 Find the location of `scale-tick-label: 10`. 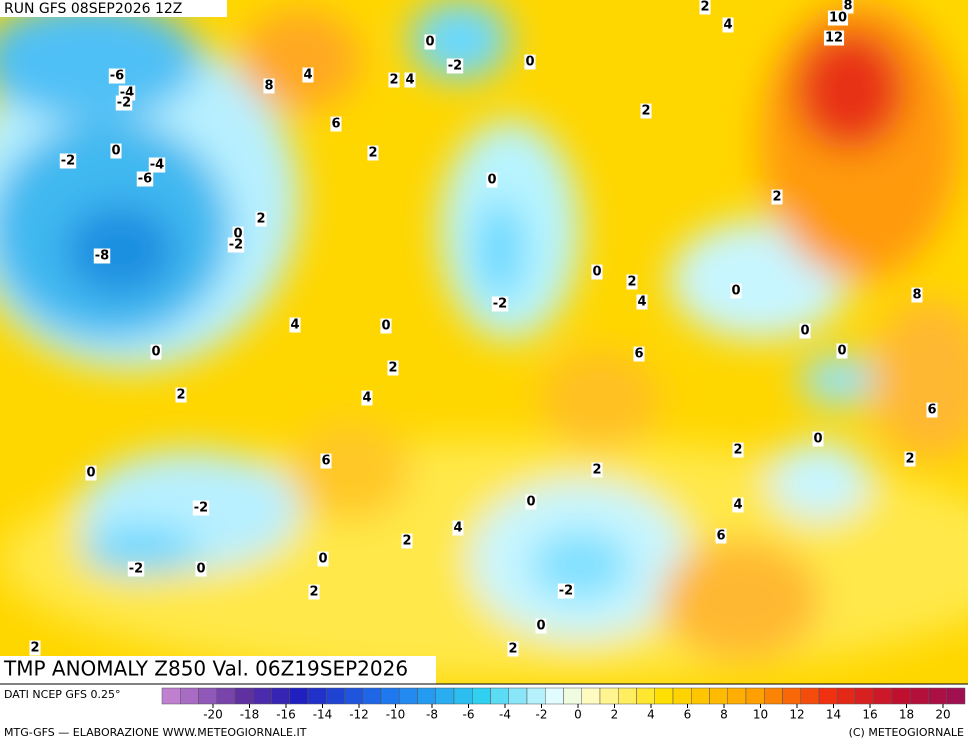

scale-tick-label: 10 is located at coordinates (760, 715).